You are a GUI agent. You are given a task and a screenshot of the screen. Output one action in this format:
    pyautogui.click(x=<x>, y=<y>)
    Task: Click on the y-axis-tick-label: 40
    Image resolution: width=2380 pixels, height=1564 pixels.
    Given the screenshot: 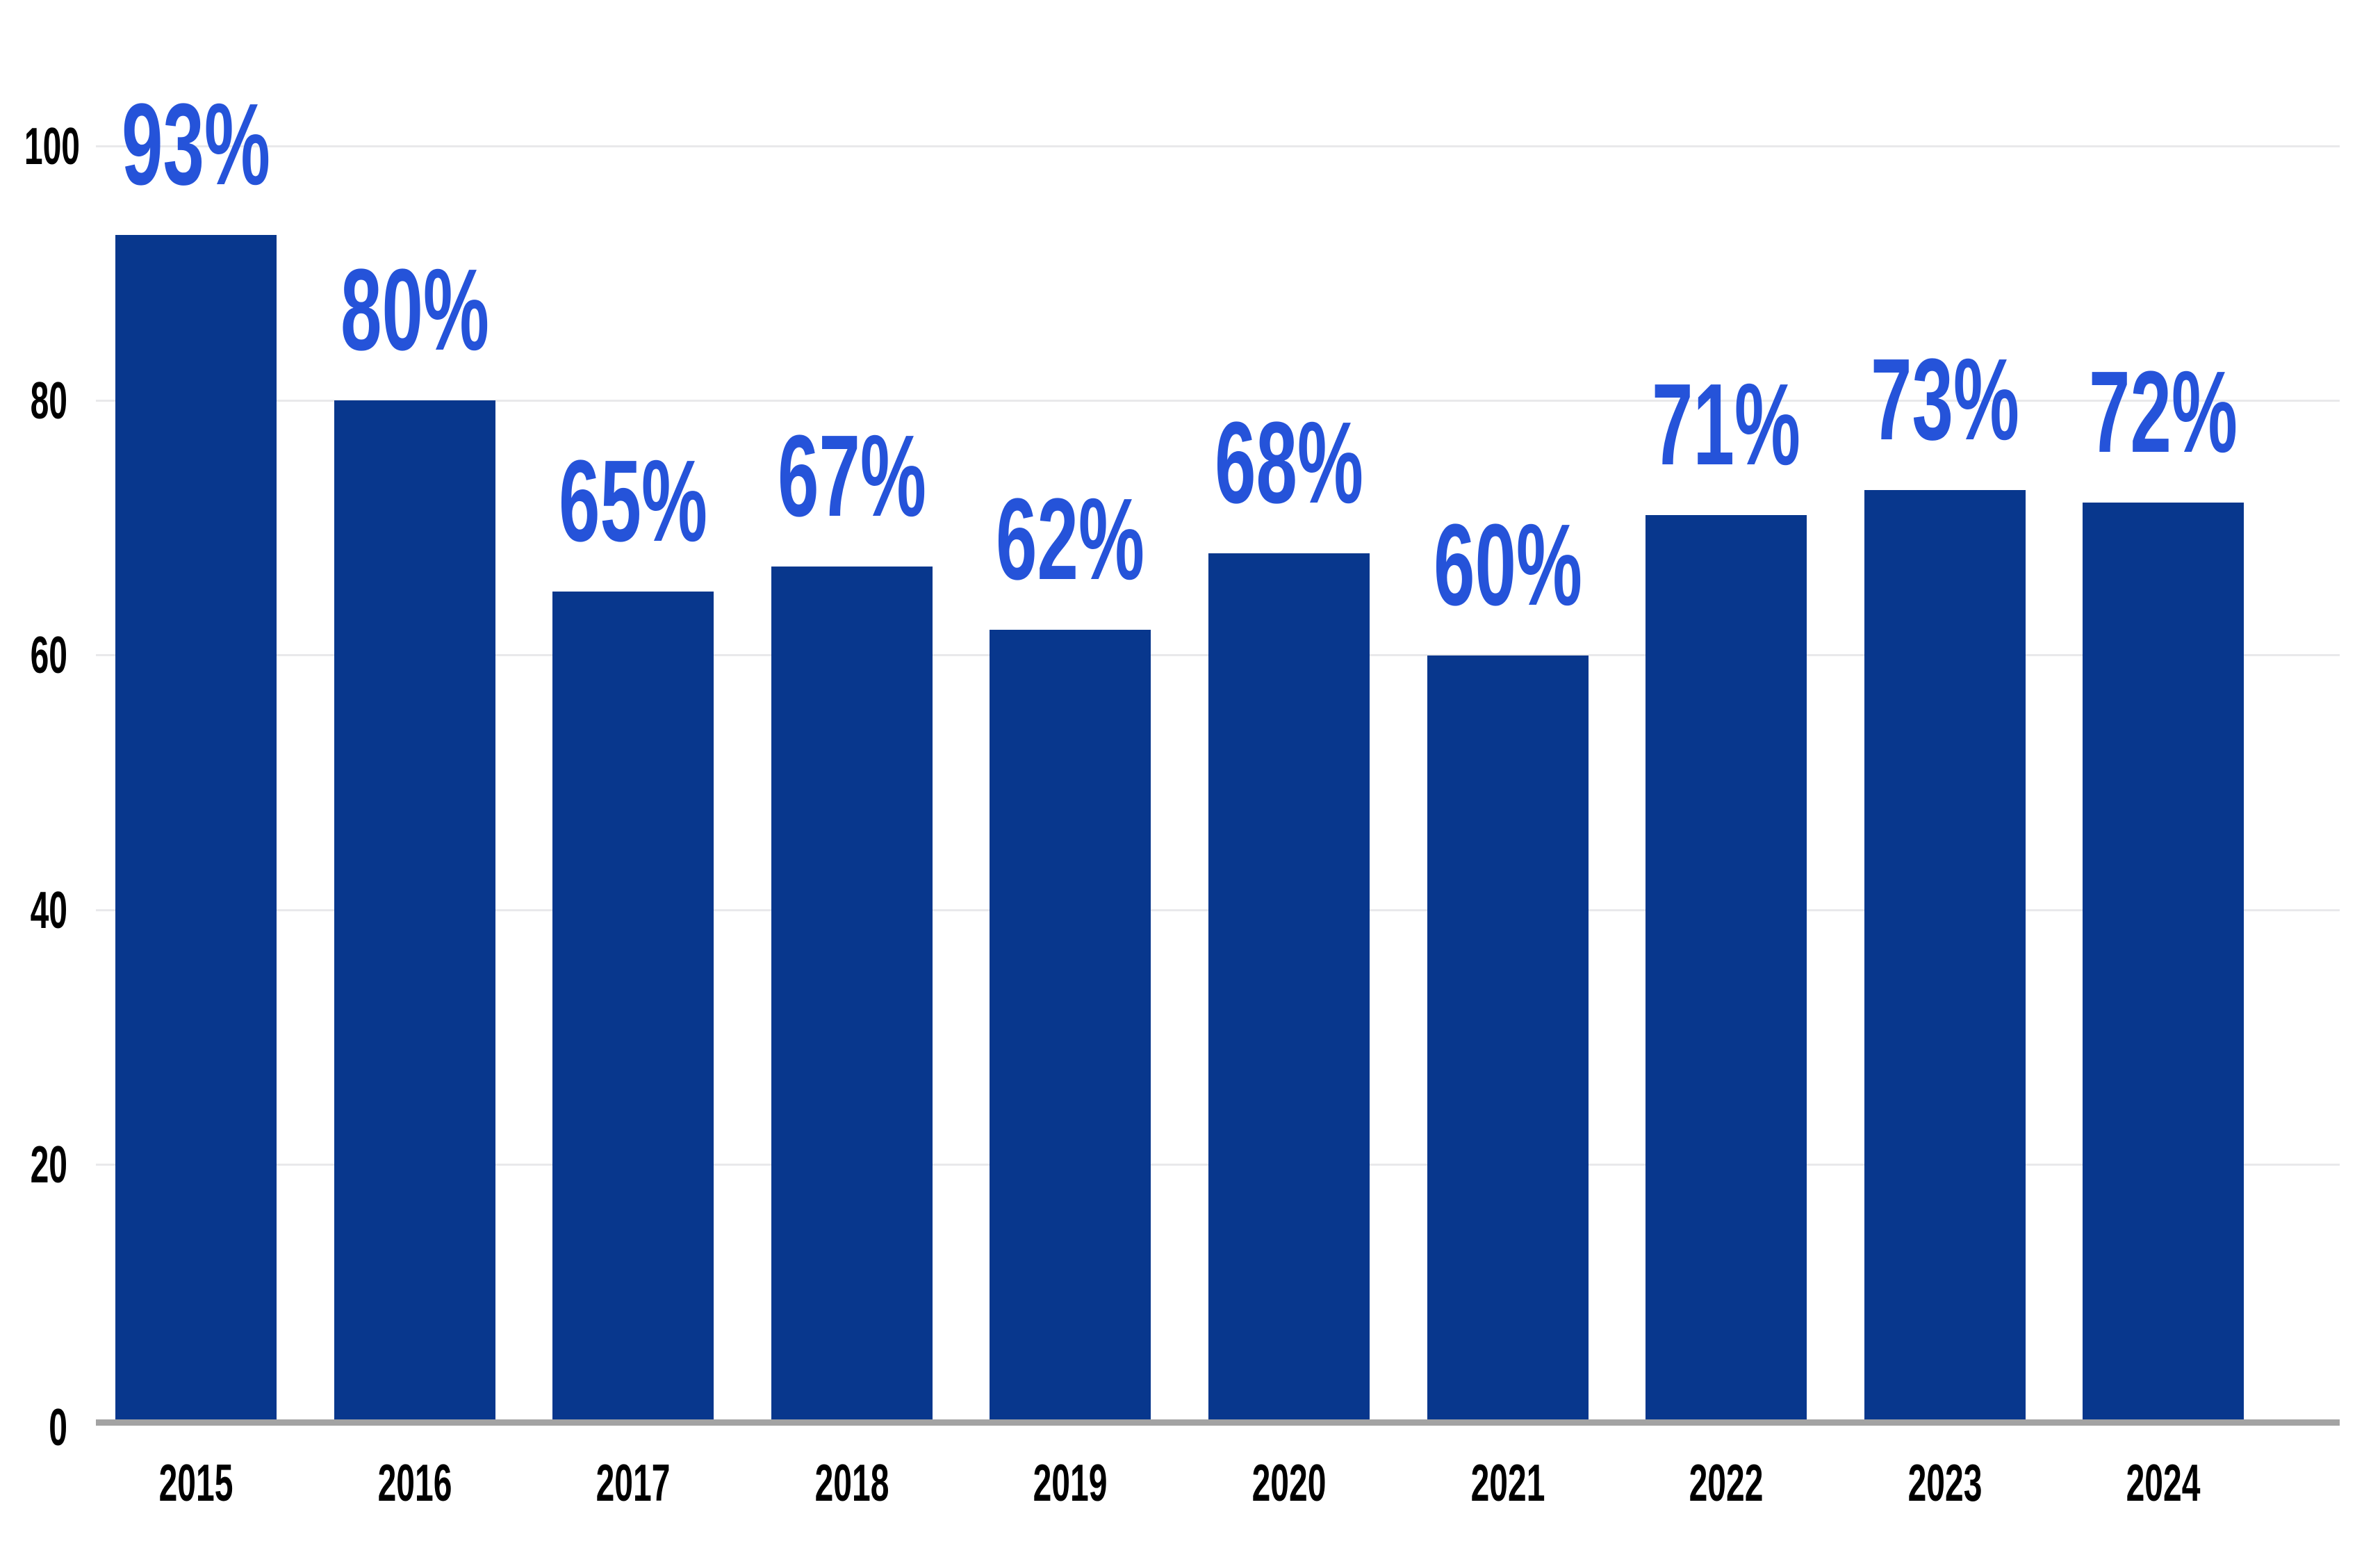 What is the action you would take?
    pyautogui.click(x=48, y=909)
    